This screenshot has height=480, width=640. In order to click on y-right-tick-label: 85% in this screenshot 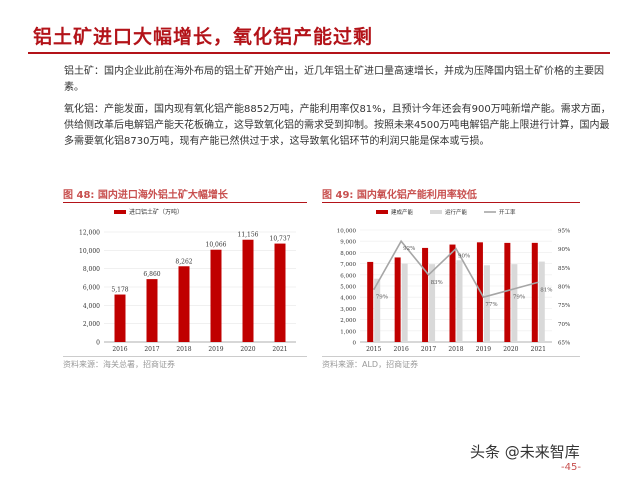, I will do `click(564, 269)`.